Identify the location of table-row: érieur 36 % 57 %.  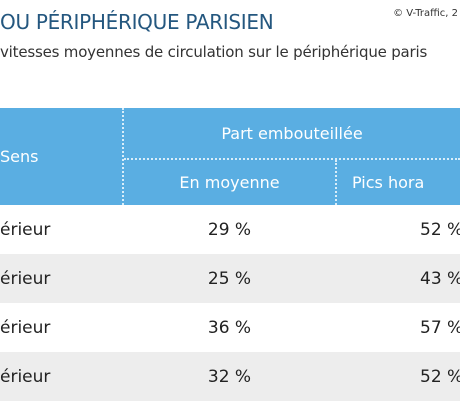
(230, 327).